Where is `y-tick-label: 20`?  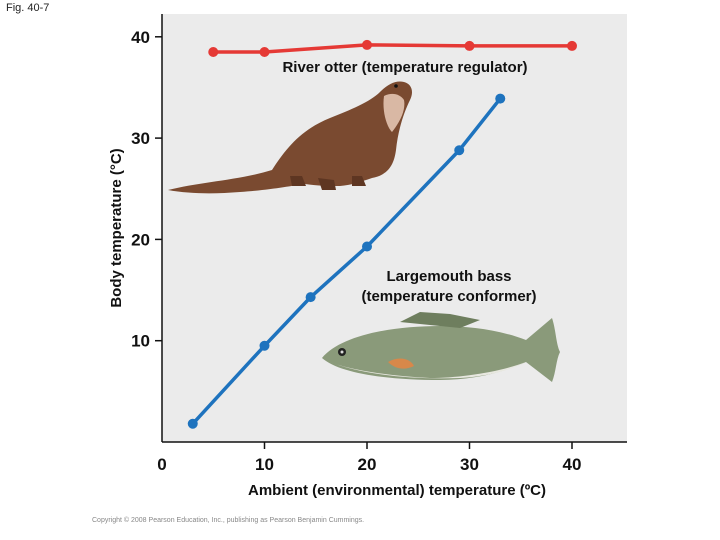
y-tick-label: 20 is located at coordinates (140, 239).